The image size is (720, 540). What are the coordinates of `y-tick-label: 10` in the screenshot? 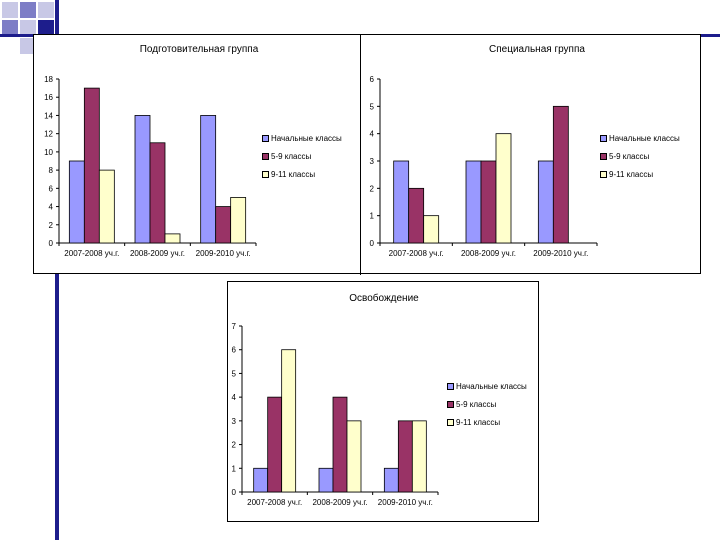 It's located at (48, 152).